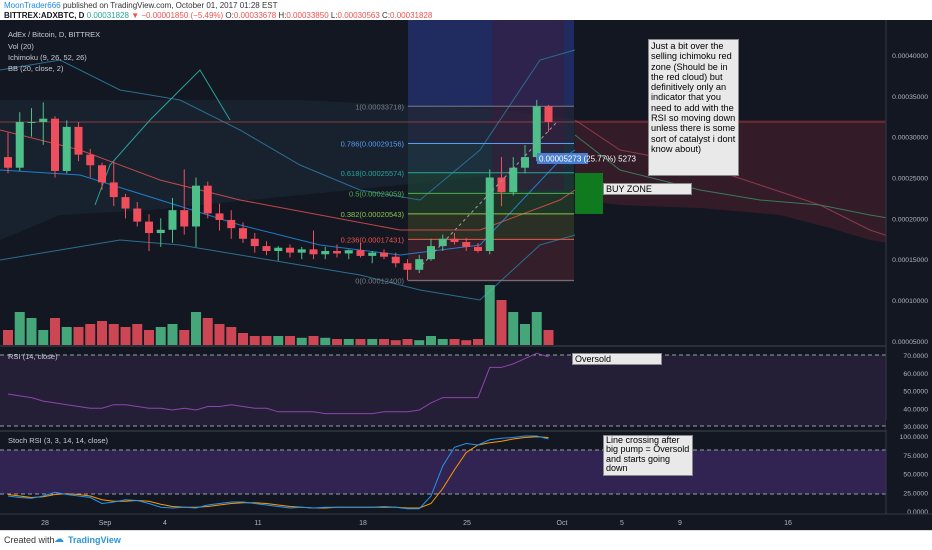  What do you see at coordinates (135, 15) in the screenshot?
I see `down-arrow-icon: ▼` at bounding box center [135, 15].